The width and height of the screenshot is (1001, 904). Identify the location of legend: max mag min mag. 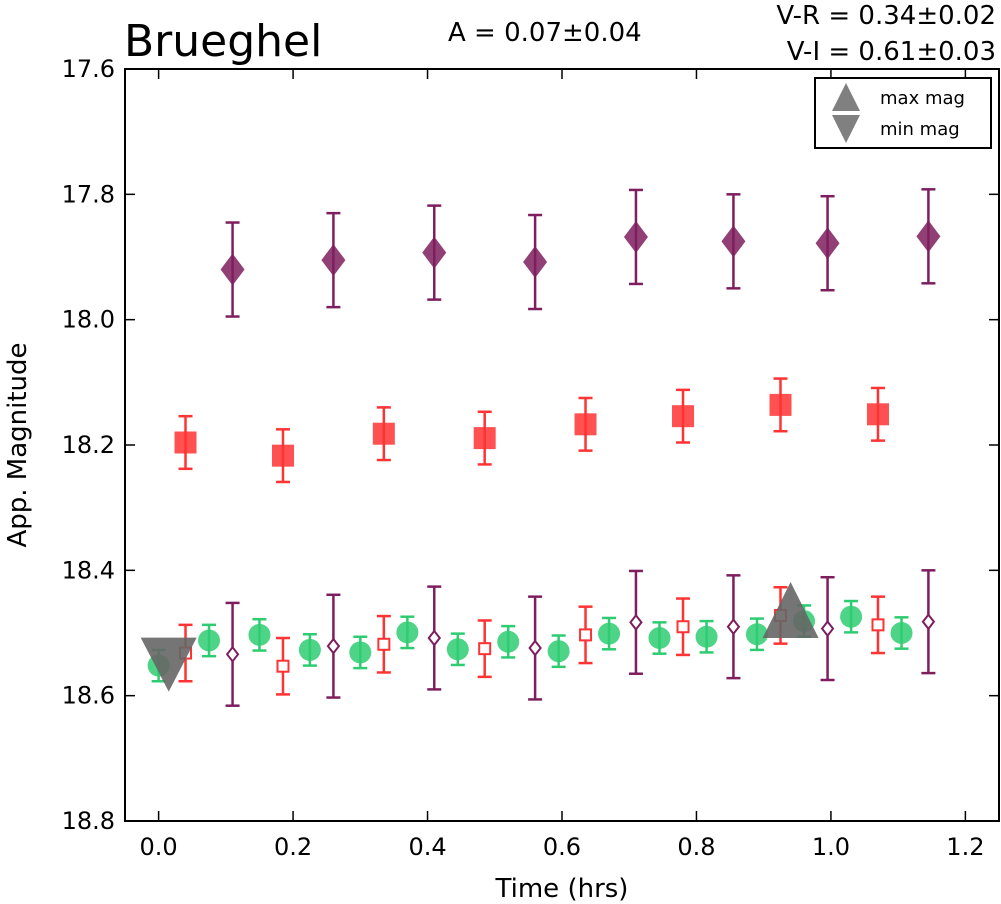
(903, 113).